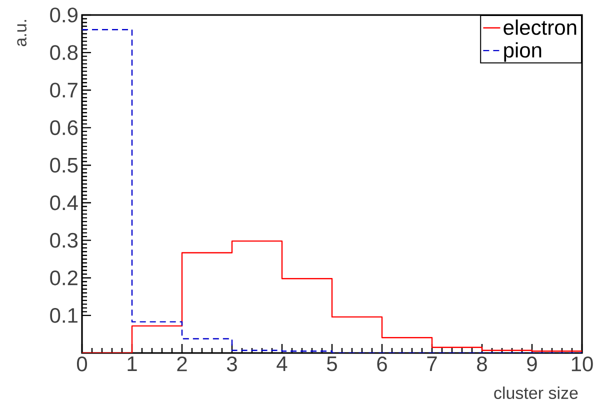 This screenshot has height=407, width=600. Describe the element at coordinates (64, 52) in the screenshot. I see `y-tick-label: 0.8` at that location.